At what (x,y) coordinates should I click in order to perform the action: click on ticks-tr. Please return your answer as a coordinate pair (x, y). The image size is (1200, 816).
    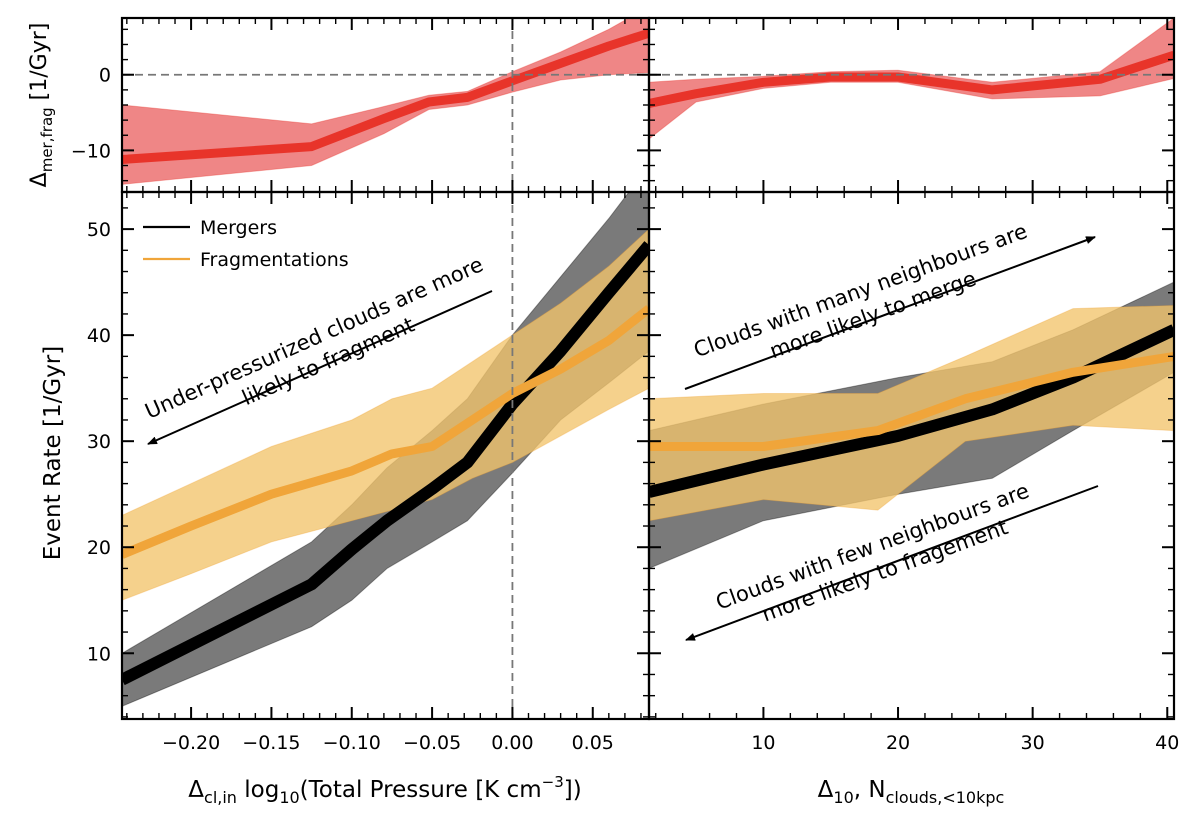
    Looking at the image, I should click on (911, 105).